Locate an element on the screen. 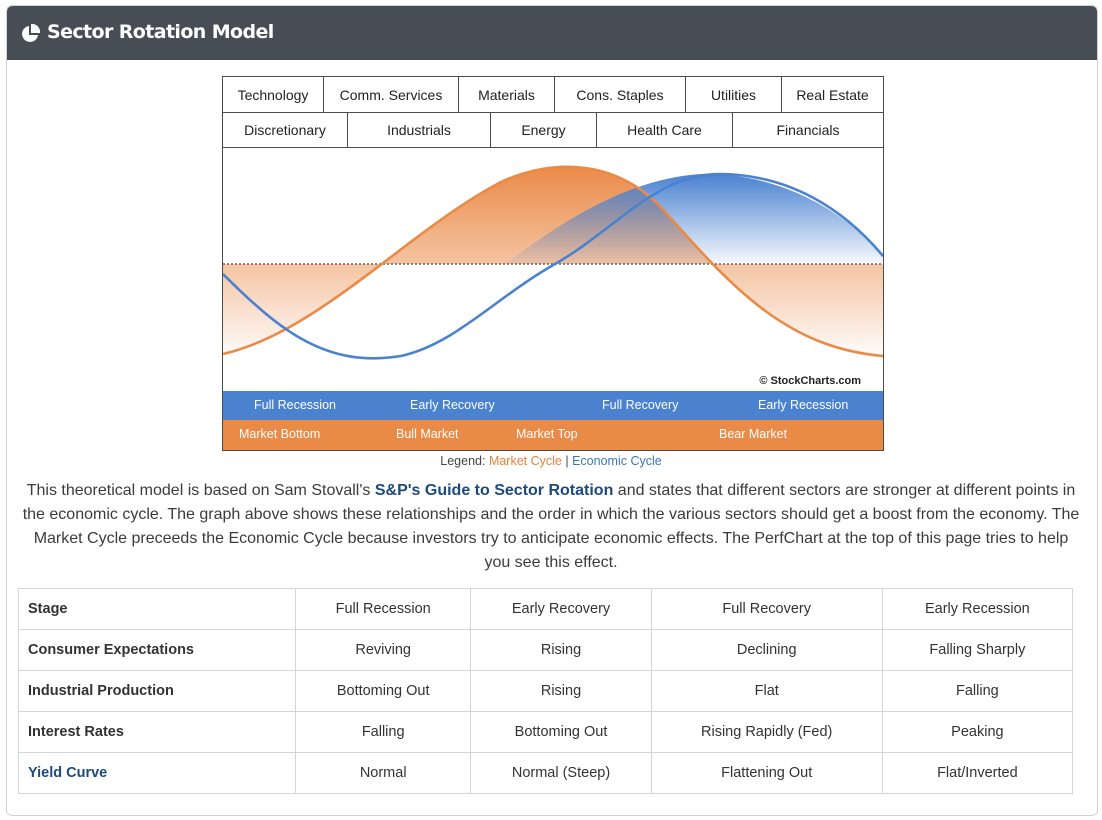  sector-label: Utilities is located at coordinates (734, 94).